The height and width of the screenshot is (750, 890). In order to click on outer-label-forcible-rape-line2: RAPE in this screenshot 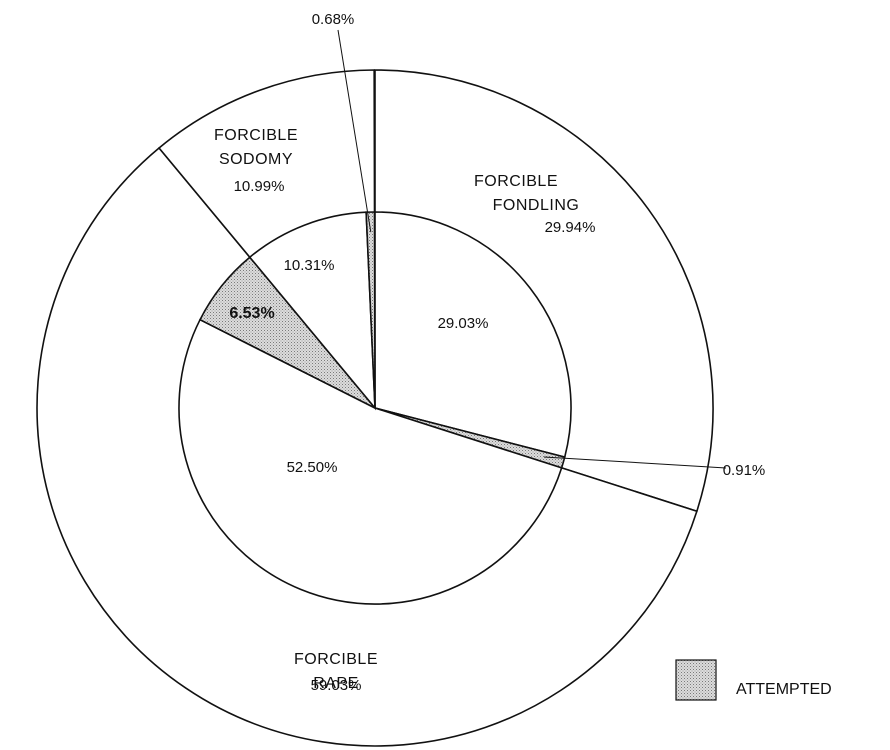, I will do `click(336, 683)`.